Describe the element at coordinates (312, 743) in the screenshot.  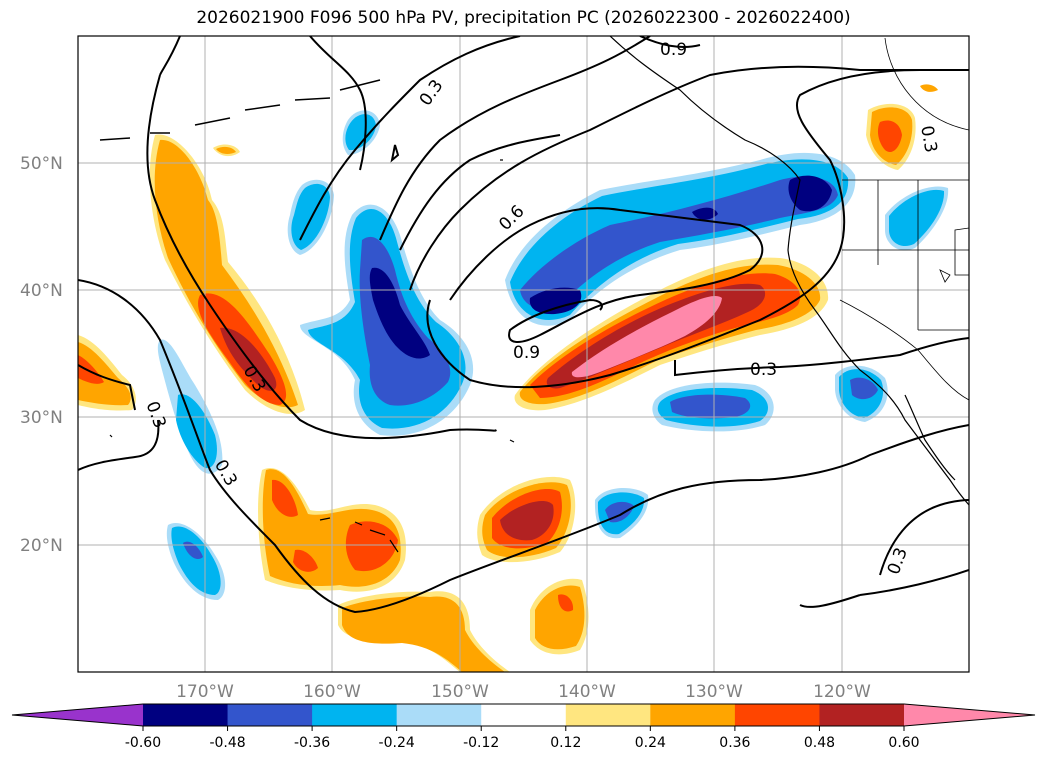
I see `colorbar-label: -0.36` at that location.